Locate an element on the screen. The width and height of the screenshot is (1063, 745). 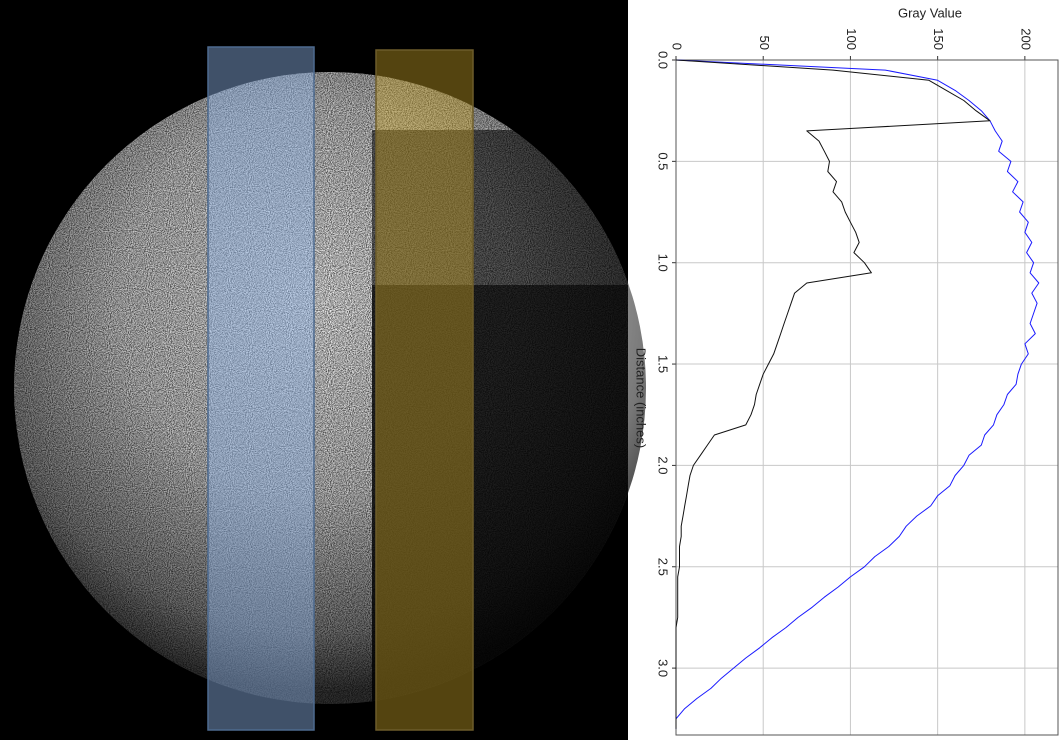
x-tick-label: 0.0 is located at coordinates (663, 60).